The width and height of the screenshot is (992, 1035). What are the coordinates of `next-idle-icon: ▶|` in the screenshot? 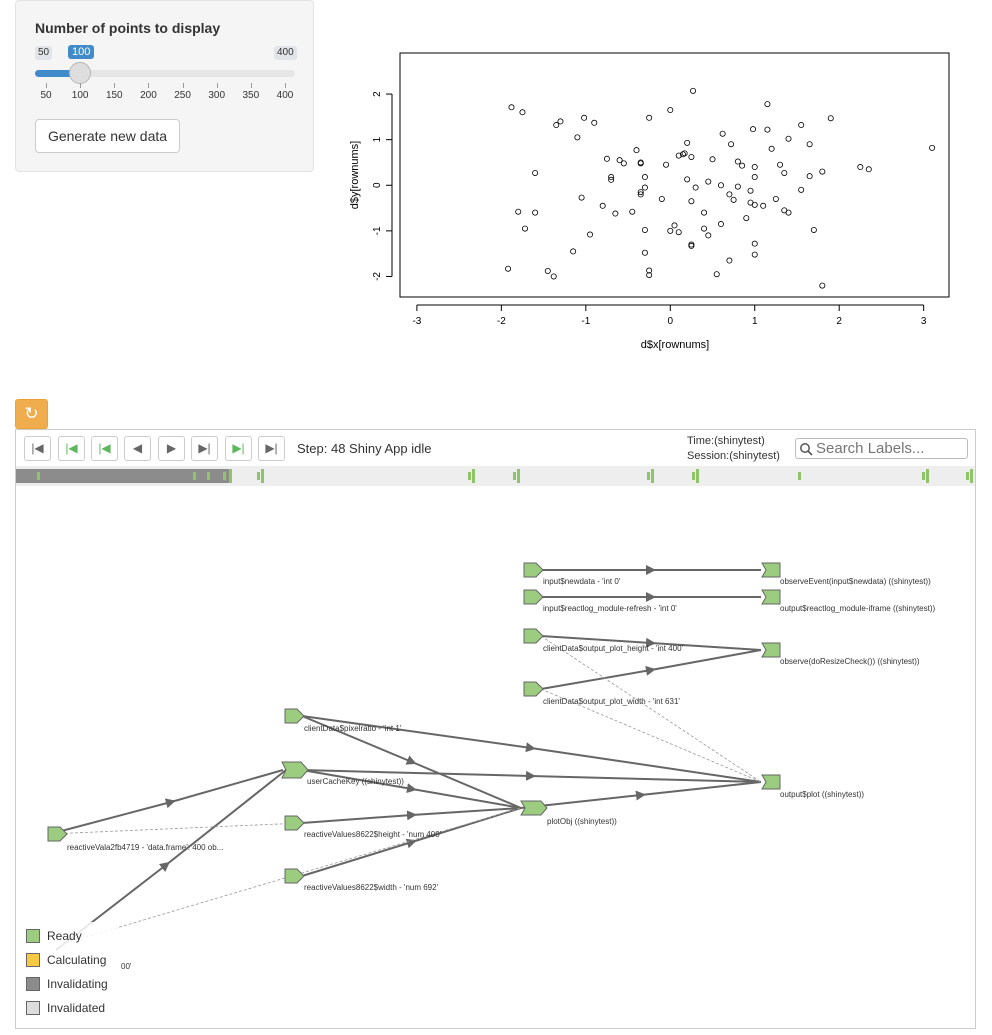 It's located at (238, 448).